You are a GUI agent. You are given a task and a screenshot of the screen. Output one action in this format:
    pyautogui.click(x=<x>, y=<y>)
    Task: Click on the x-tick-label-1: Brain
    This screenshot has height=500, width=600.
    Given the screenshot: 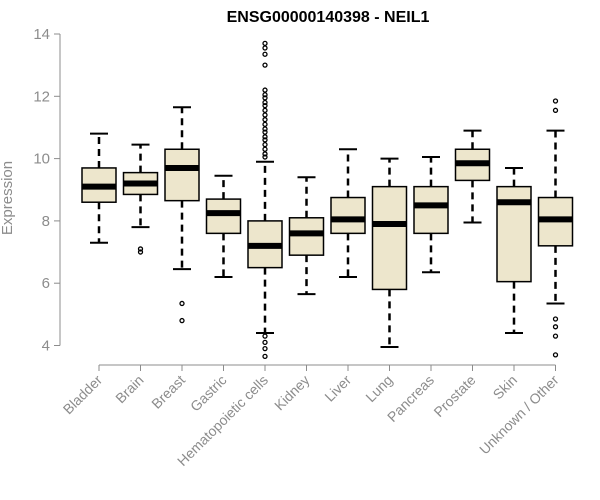 What is the action you would take?
    pyautogui.click(x=129, y=389)
    